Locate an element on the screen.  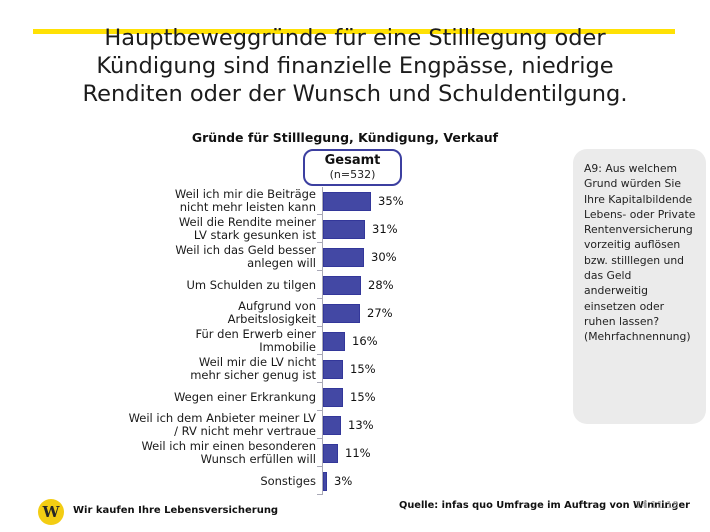
category-label: Sonstiges is located at coordinates (288, 480).